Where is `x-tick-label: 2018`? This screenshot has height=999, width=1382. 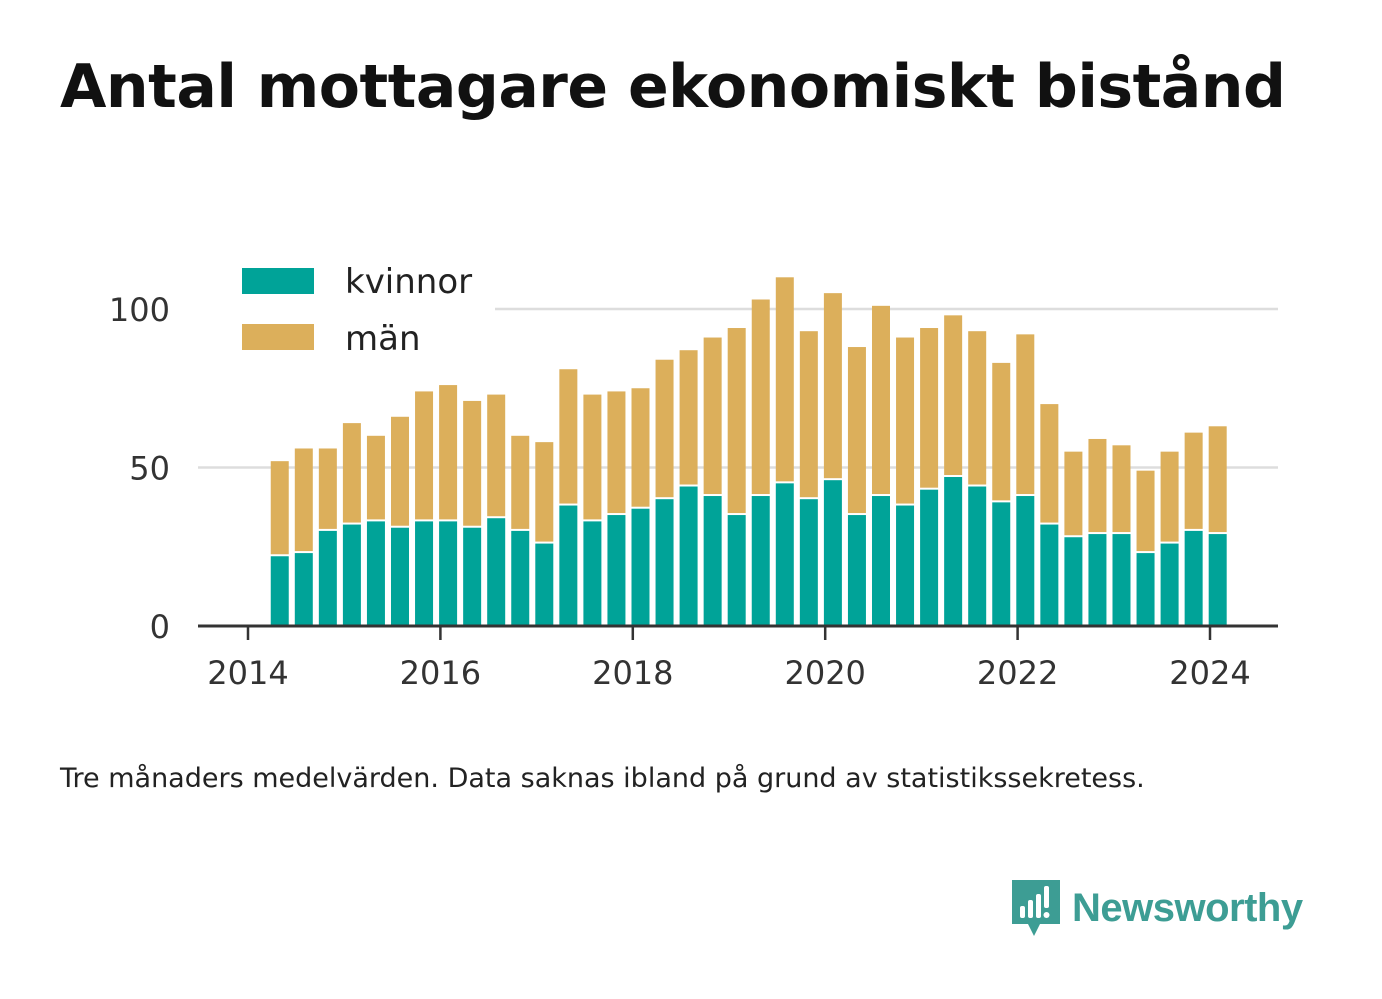 x-tick-label: 2018 is located at coordinates (632, 673).